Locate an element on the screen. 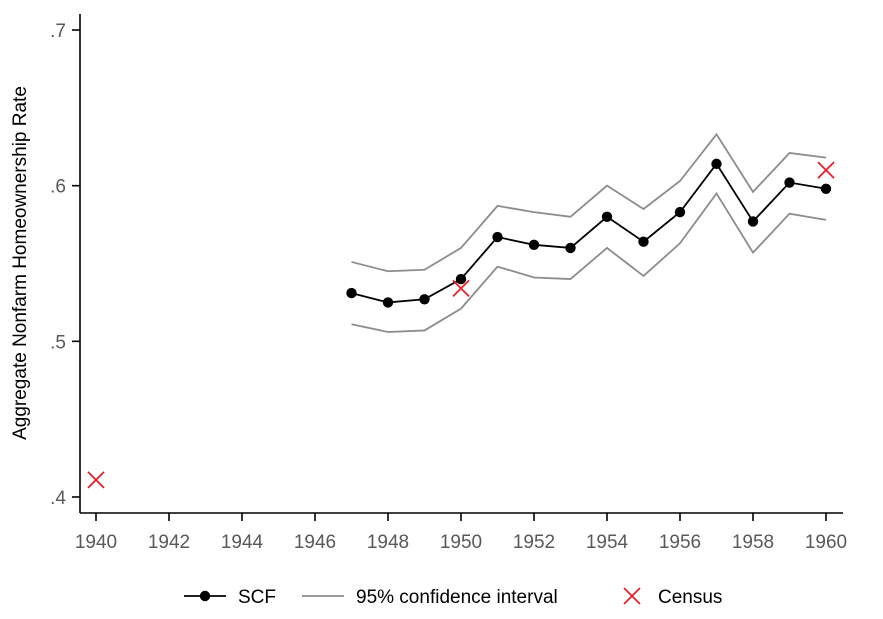  y-tick-label: .5 is located at coordinates (58, 342).